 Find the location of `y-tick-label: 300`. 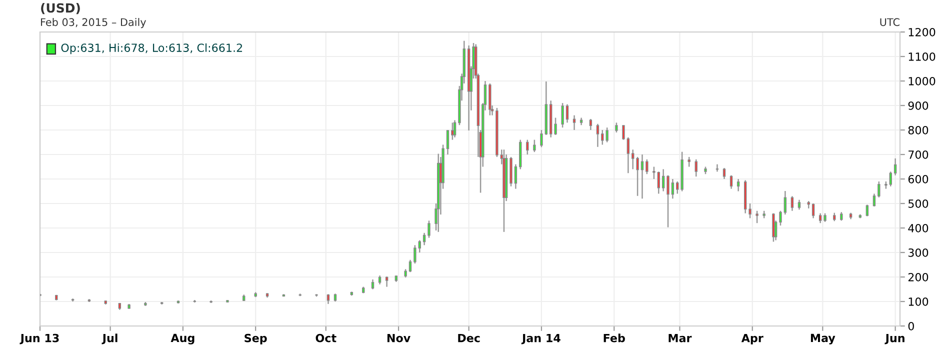

y-tick-label: 300 is located at coordinates (918, 252).